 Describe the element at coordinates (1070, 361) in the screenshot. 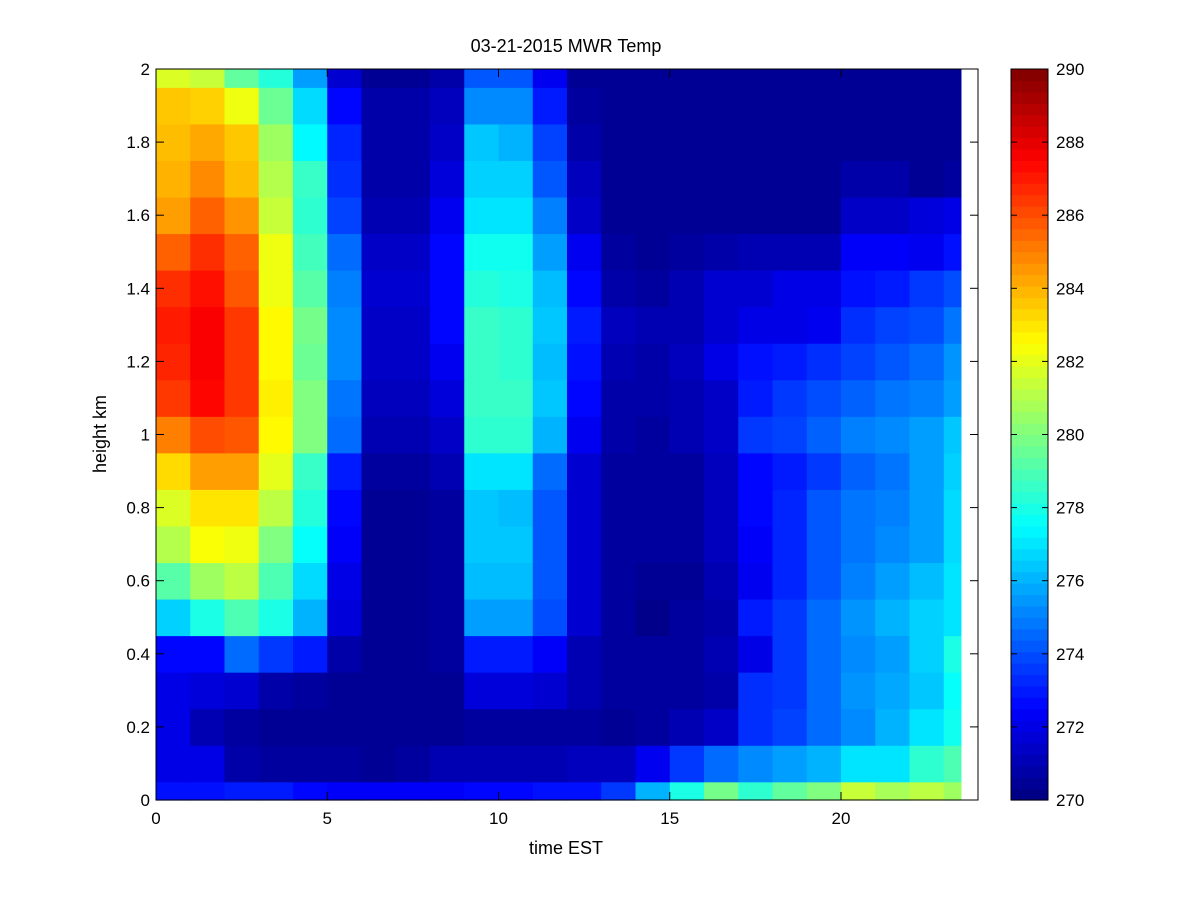

I see `colorbar-tick-label: 282` at that location.